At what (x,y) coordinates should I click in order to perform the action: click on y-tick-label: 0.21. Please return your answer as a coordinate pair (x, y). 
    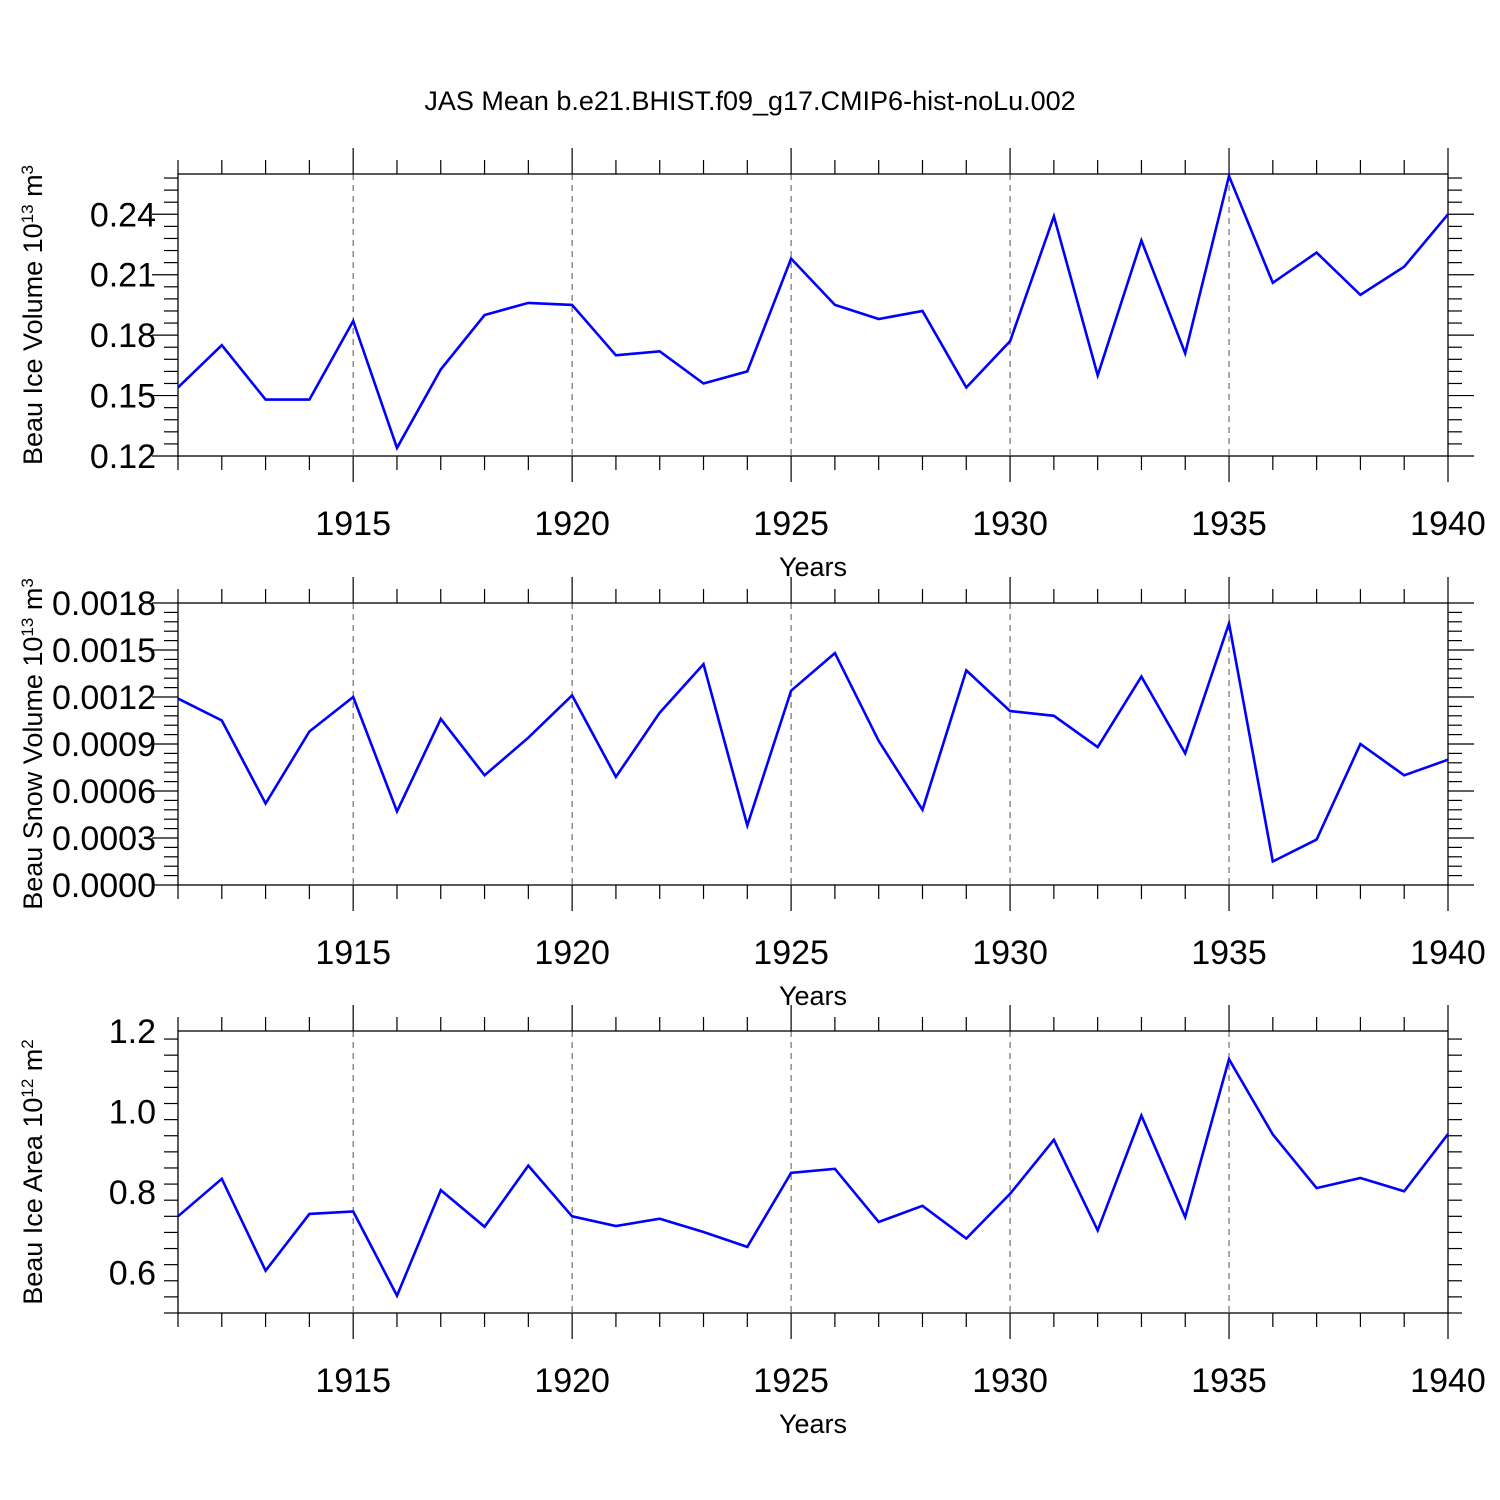
    Looking at the image, I should click on (123, 276).